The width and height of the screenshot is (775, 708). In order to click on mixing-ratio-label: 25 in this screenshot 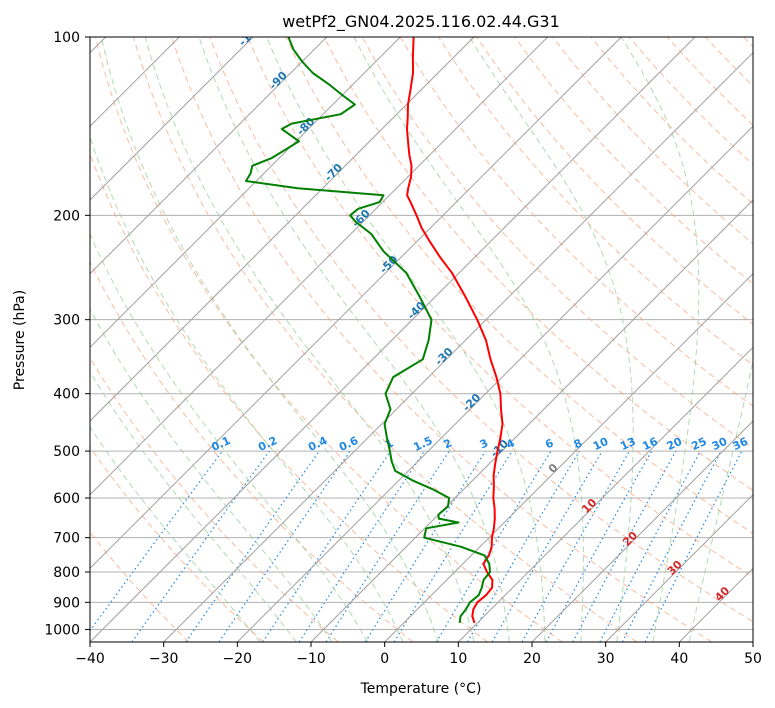, I will do `click(698, 444)`.